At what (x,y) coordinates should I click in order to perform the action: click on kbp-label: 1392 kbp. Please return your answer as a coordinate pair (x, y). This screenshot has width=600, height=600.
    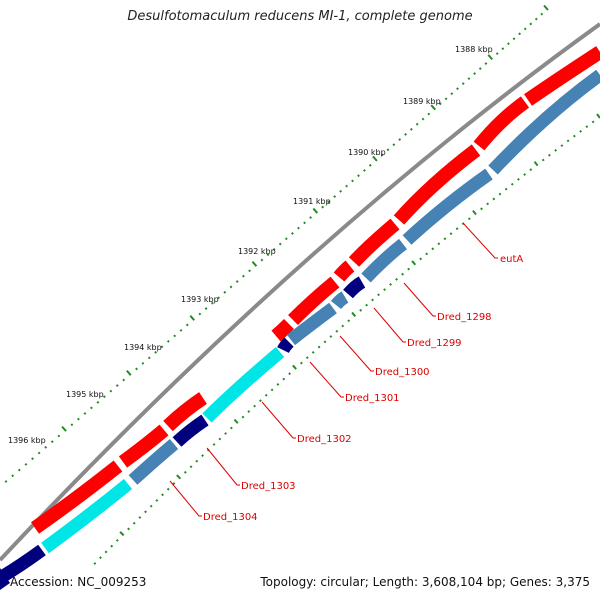
    Looking at the image, I should click on (257, 251).